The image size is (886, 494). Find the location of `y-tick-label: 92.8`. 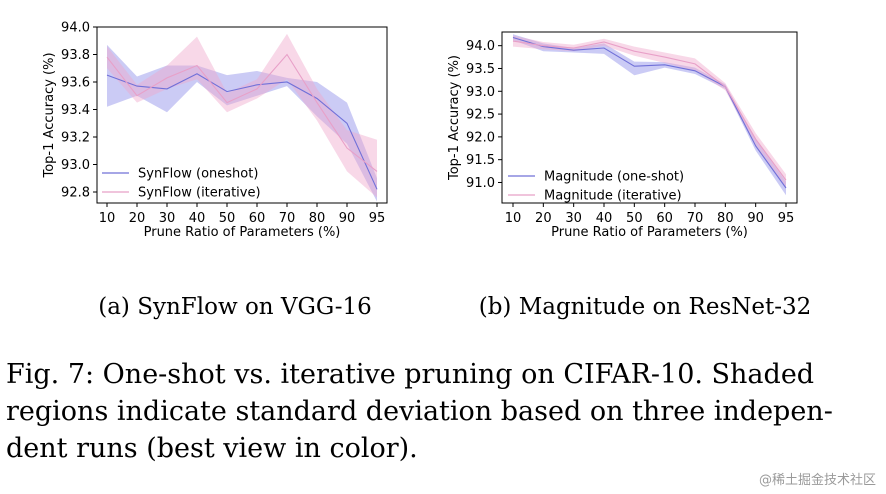

y-tick-label: 92.8 is located at coordinates (75, 193).